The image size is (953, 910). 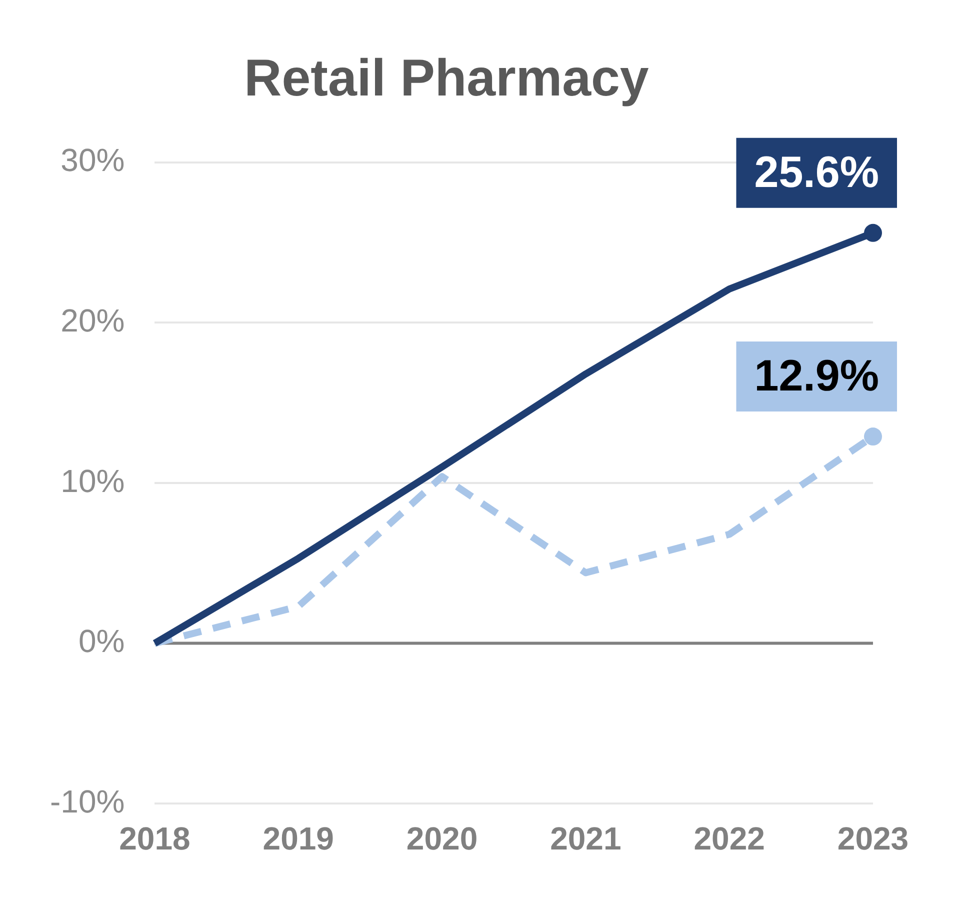 What do you see at coordinates (101, 641) in the screenshot?
I see `y-tick-label: 0%` at bounding box center [101, 641].